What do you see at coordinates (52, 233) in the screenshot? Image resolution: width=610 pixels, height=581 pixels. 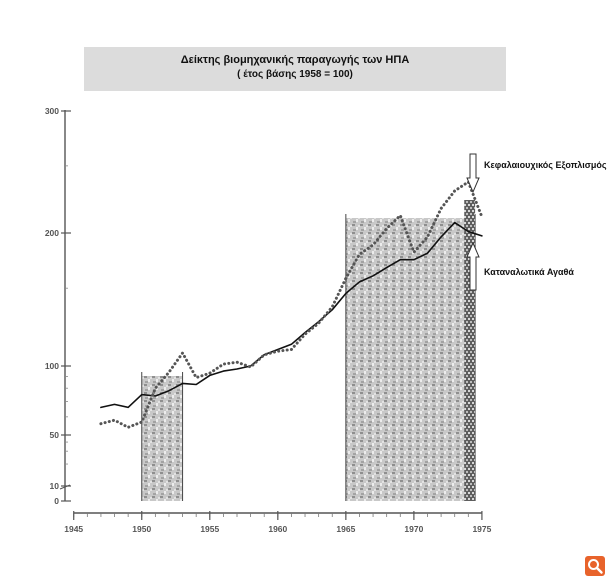 I see `y-tick-label-200: 200` at bounding box center [52, 233].